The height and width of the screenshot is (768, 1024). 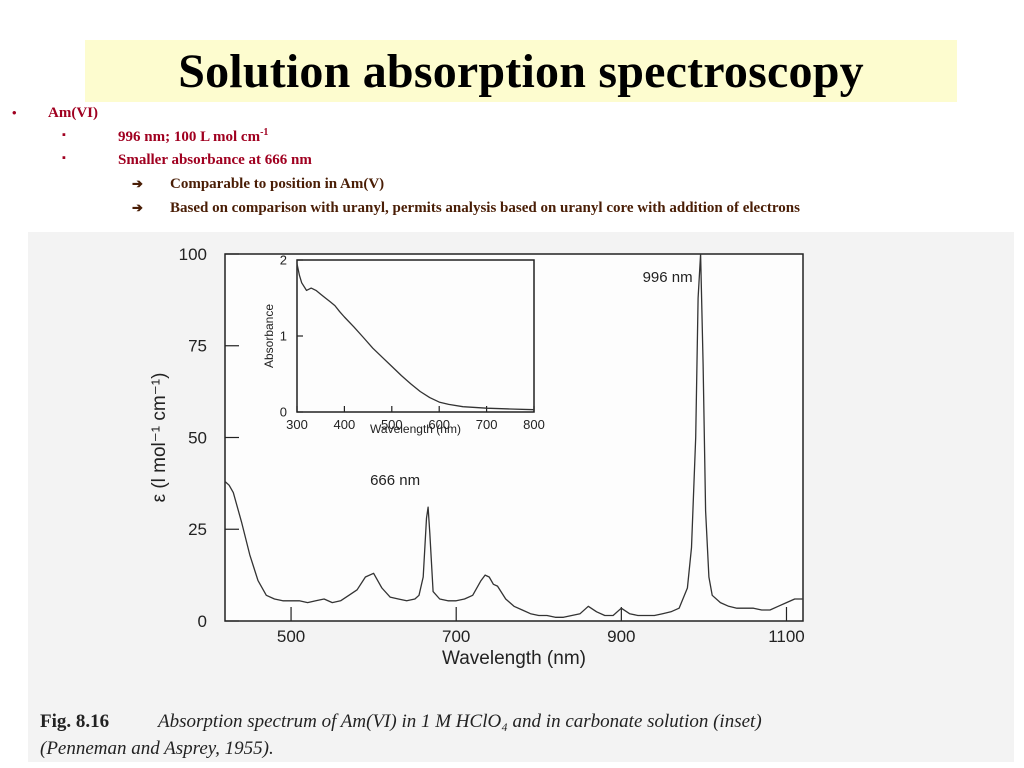 I want to click on main-y-tick-label: 50, so click(x=197, y=437).